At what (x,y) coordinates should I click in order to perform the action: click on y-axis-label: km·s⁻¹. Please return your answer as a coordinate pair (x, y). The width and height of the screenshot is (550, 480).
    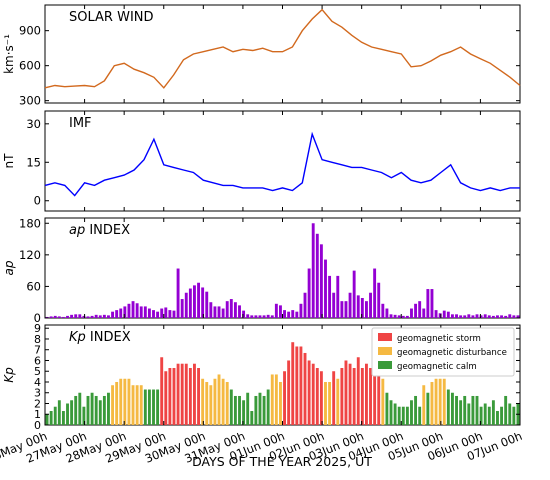
    Looking at the image, I should click on (9, 54).